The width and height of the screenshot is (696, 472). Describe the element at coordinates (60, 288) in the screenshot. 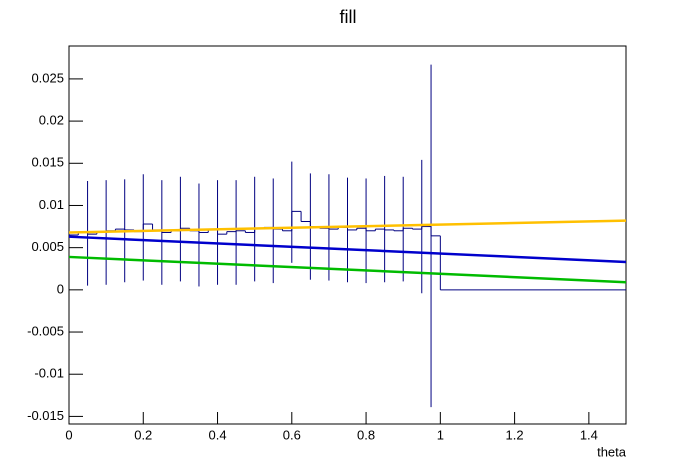

I see `y-tick-label: 0` at that location.